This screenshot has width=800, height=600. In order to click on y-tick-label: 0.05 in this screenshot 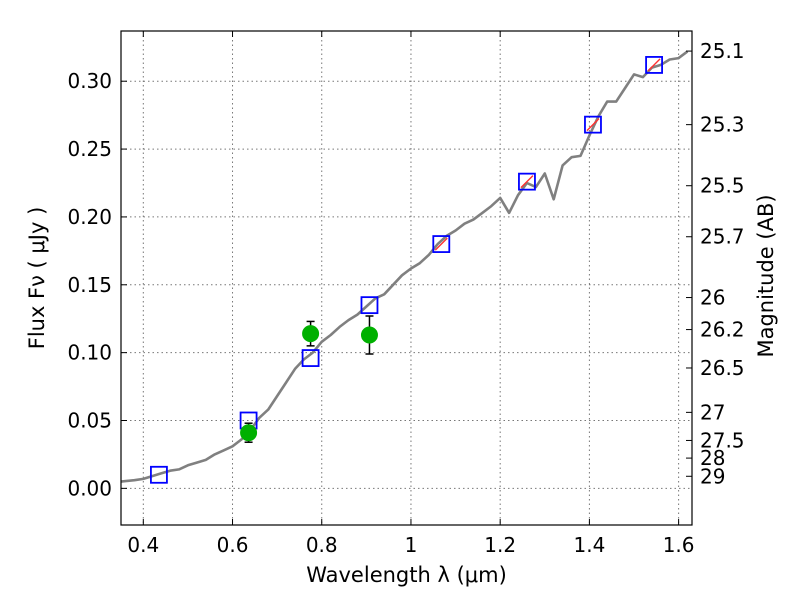, I will do `click(89, 421)`.